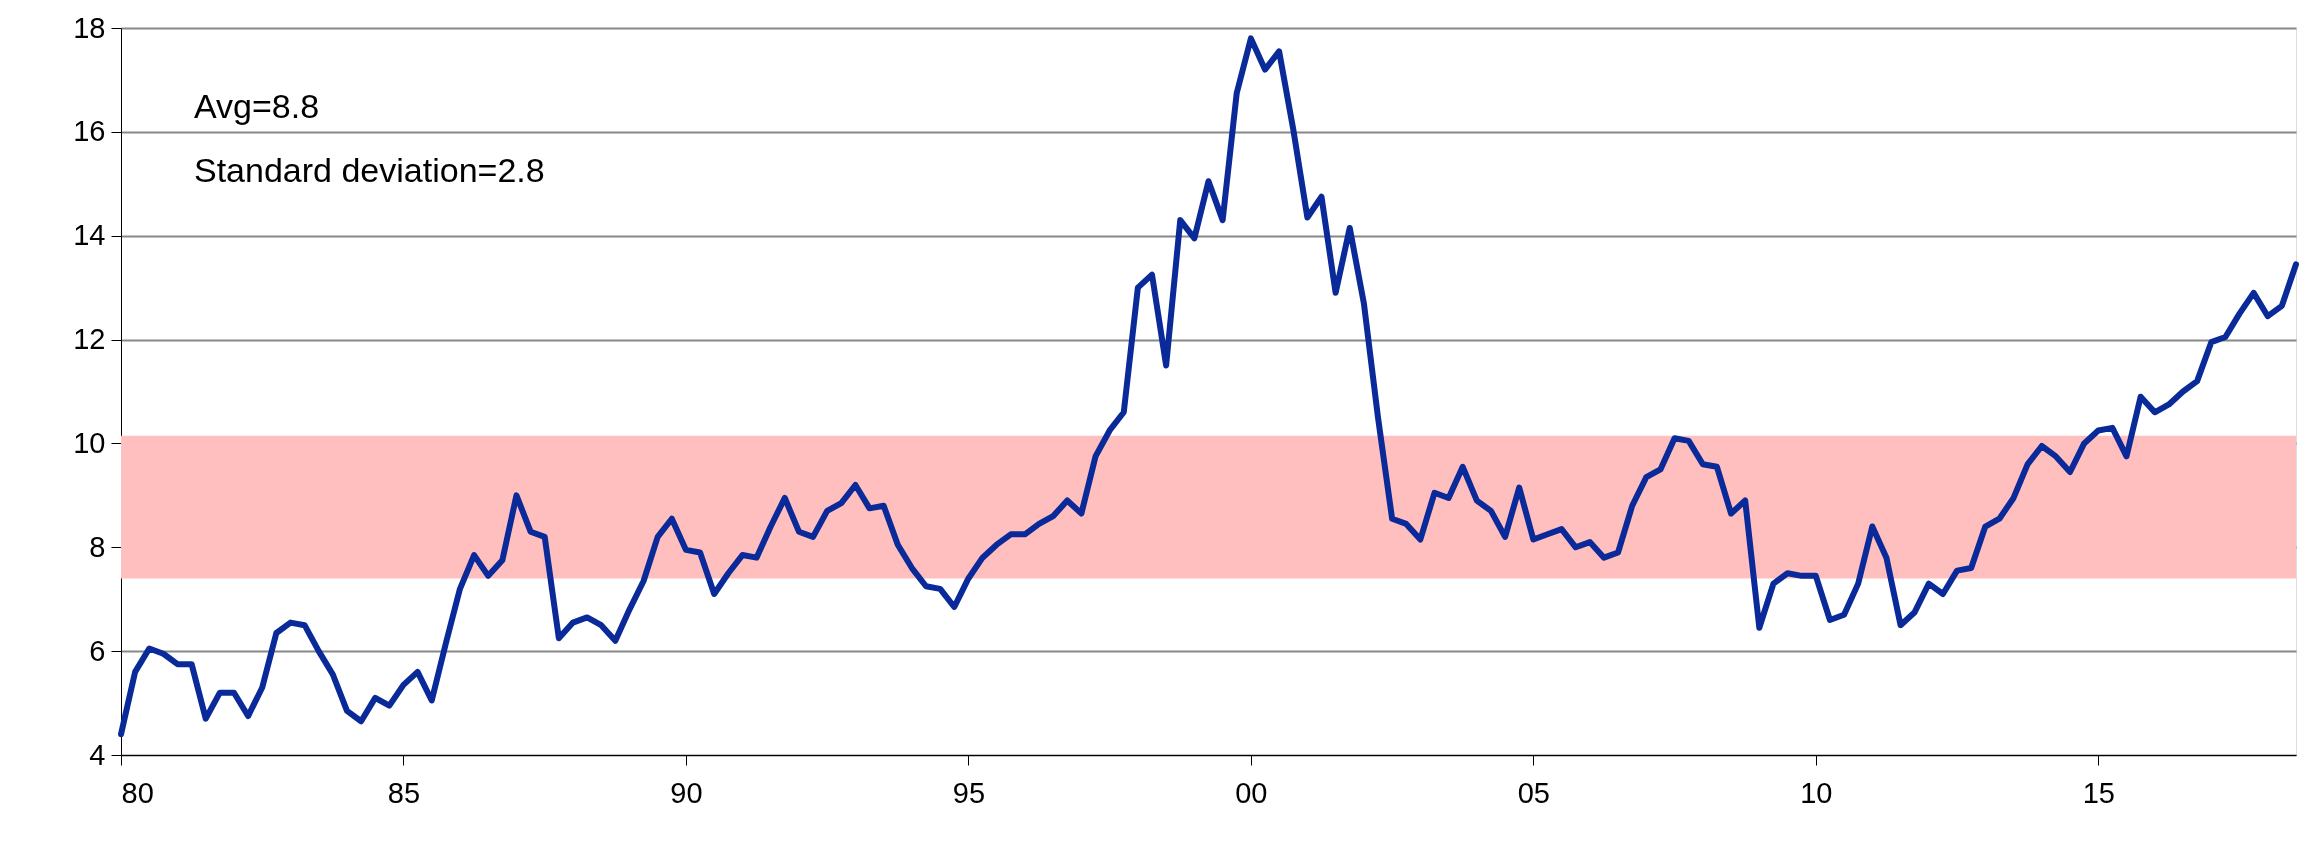 Image resolution: width=2313 pixels, height=843 pixels. What do you see at coordinates (1251, 792) in the screenshot?
I see `x-tick-label: 00` at bounding box center [1251, 792].